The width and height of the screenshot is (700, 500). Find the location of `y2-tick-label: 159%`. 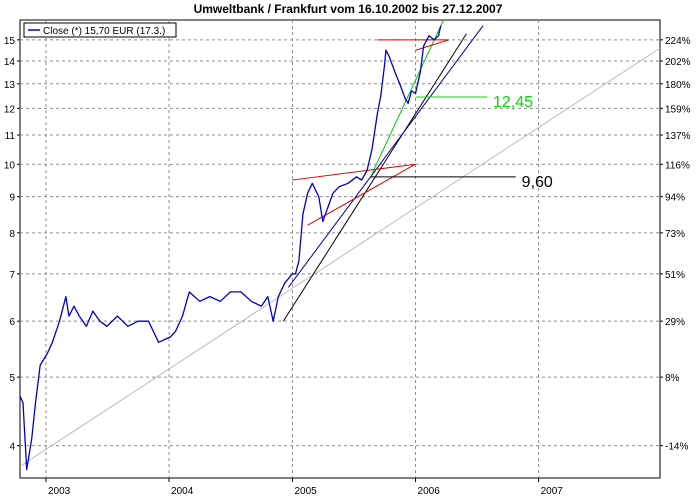

y2-tick-label: 159% is located at coordinates (678, 109).